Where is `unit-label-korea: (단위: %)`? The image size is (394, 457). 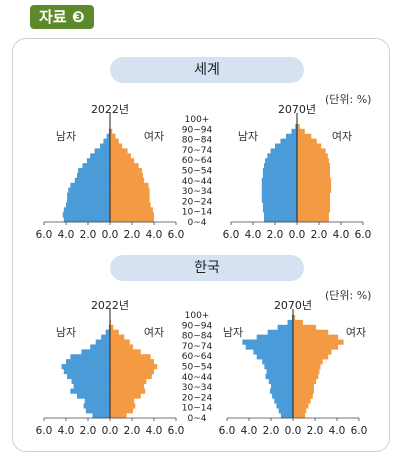
unit-label-korea: (단위: %) is located at coordinates (348, 295).